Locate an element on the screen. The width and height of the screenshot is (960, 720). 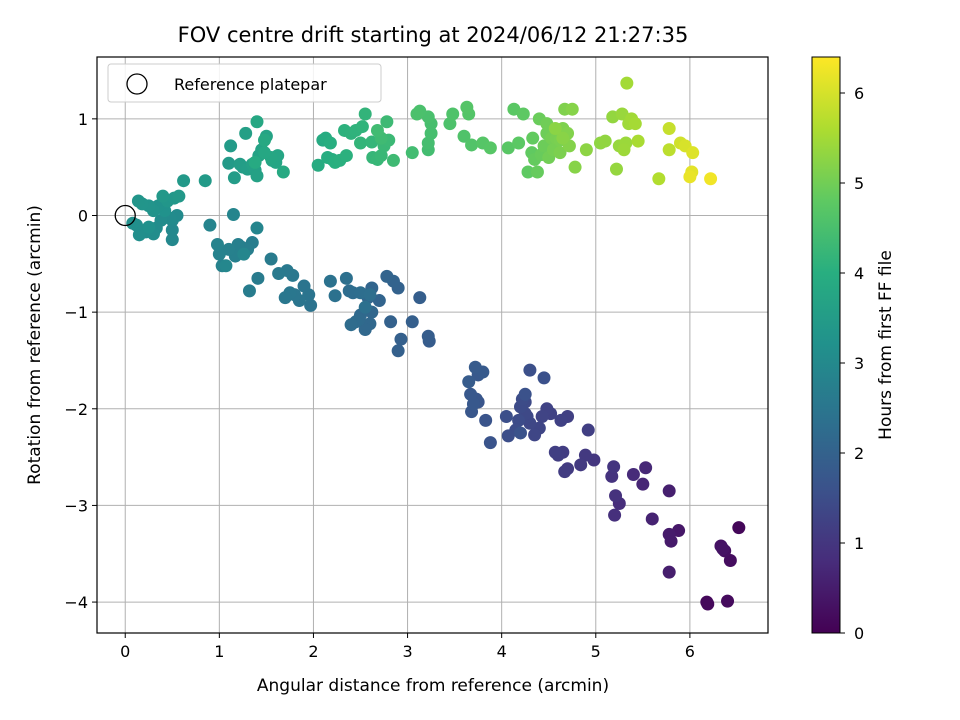
colorbar-gradient is located at coordinates (826, 345).